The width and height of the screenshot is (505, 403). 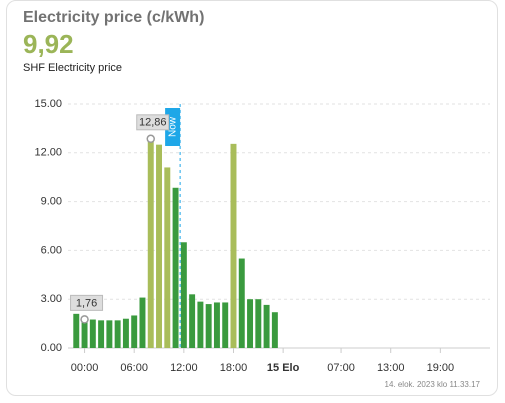 I want to click on x-tick-label: 19:00, so click(x=441, y=368).